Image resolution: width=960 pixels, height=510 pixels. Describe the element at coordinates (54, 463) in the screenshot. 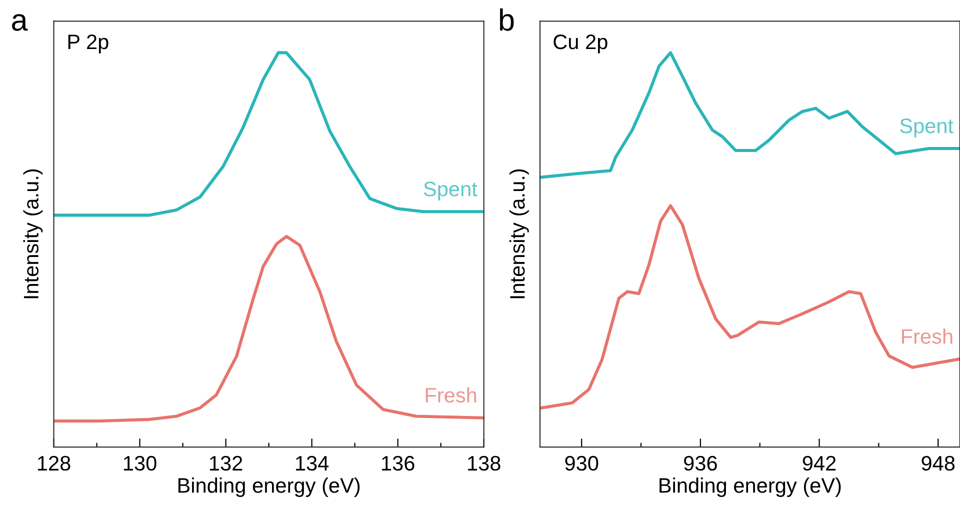

I see `x-tick-label: 128` at that location.